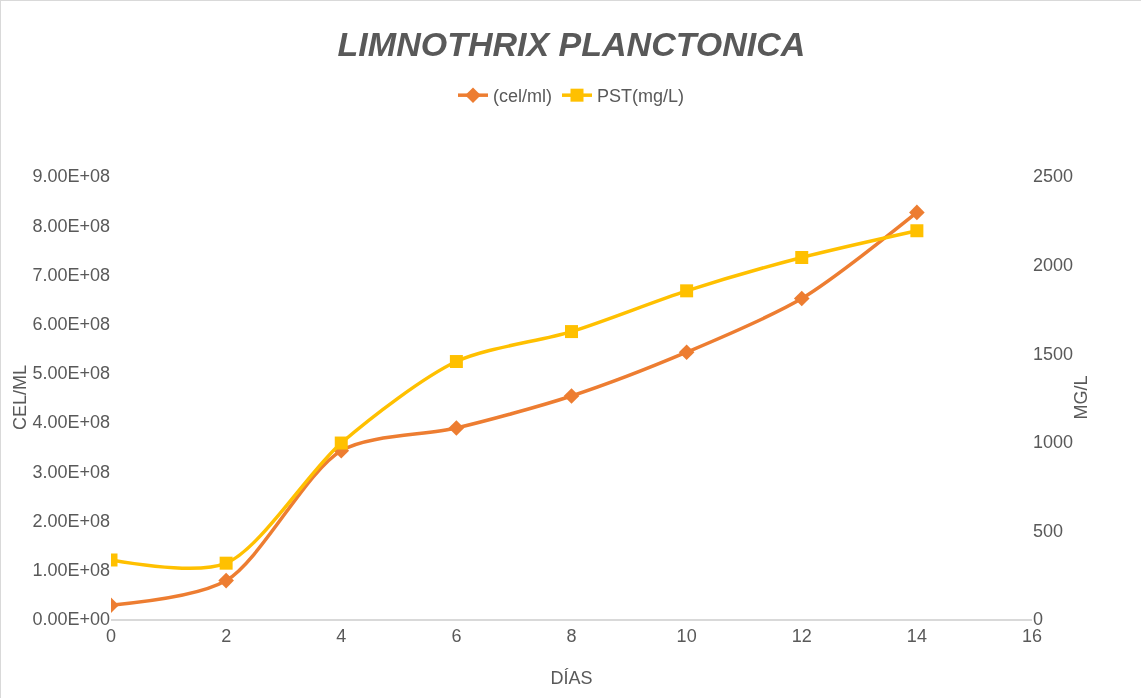  Describe the element at coordinates (71, 422) in the screenshot. I see `y-tick-label: 4.00E+08` at that location.